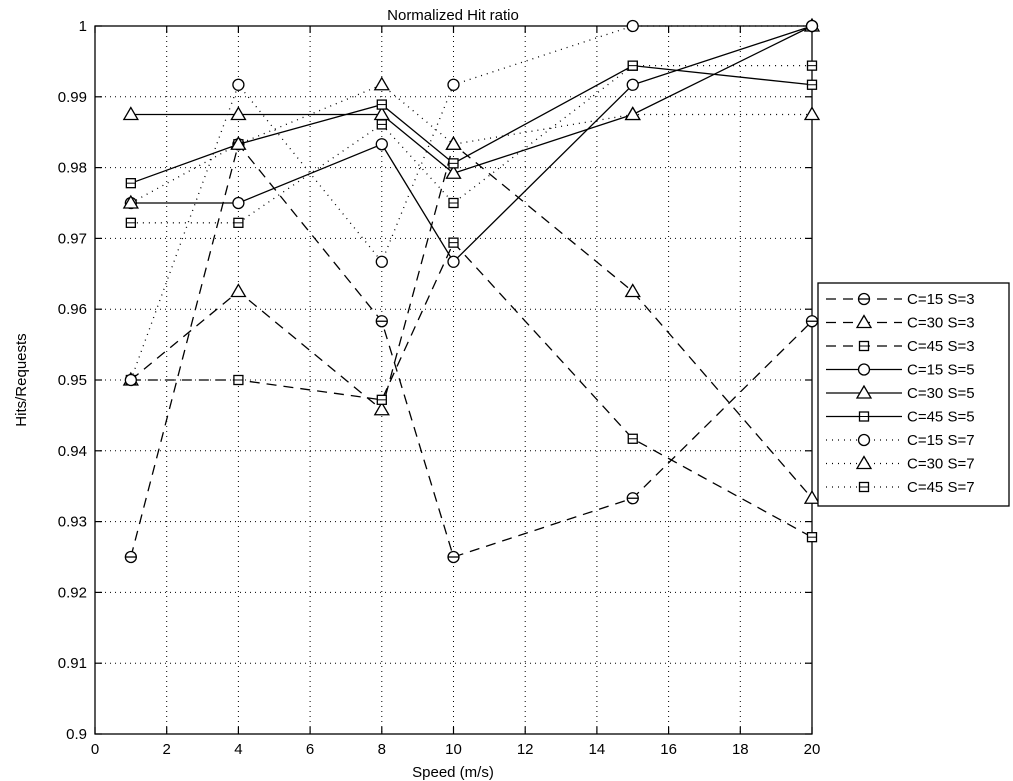 The height and width of the screenshot is (781, 1013). I want to click on x-tick-label: 16, so click(668, 749).